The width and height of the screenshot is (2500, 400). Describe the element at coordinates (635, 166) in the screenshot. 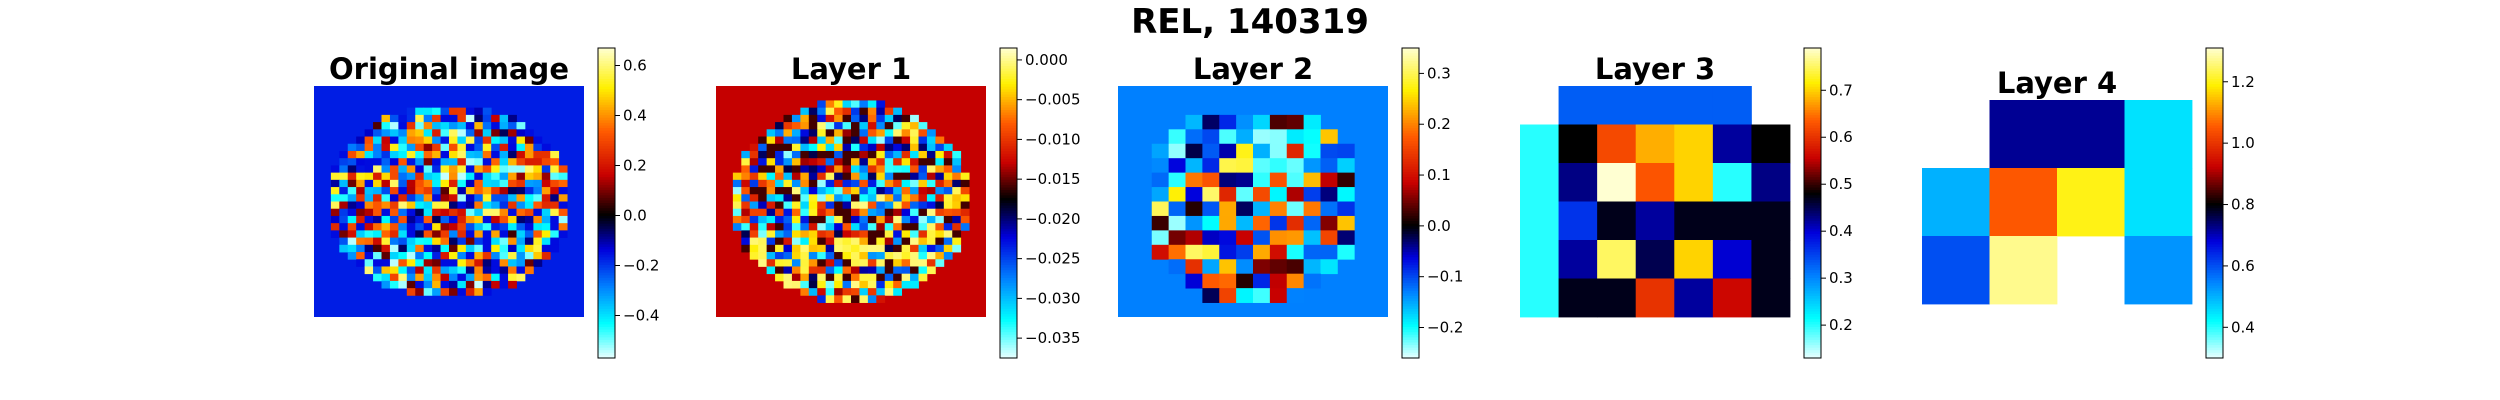

I see `colorbar-tick-label: 0.2` at that location.